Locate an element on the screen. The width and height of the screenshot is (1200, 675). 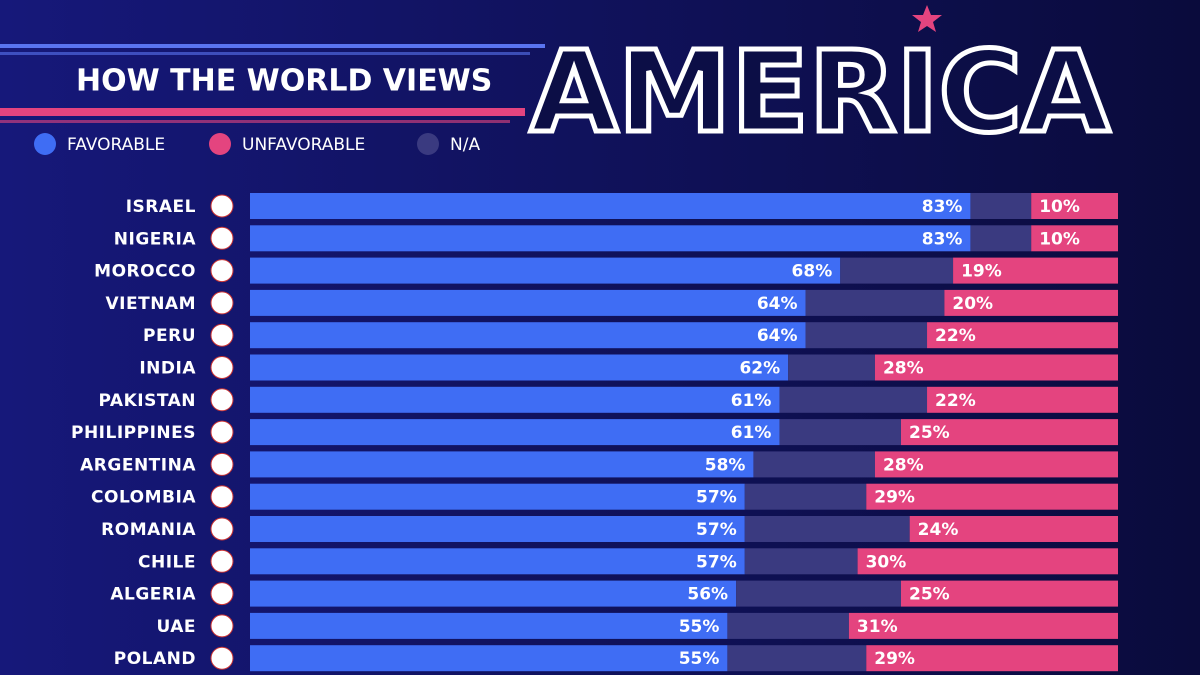
country-label: PHILIPPINES is located at coordinates (133, 433).